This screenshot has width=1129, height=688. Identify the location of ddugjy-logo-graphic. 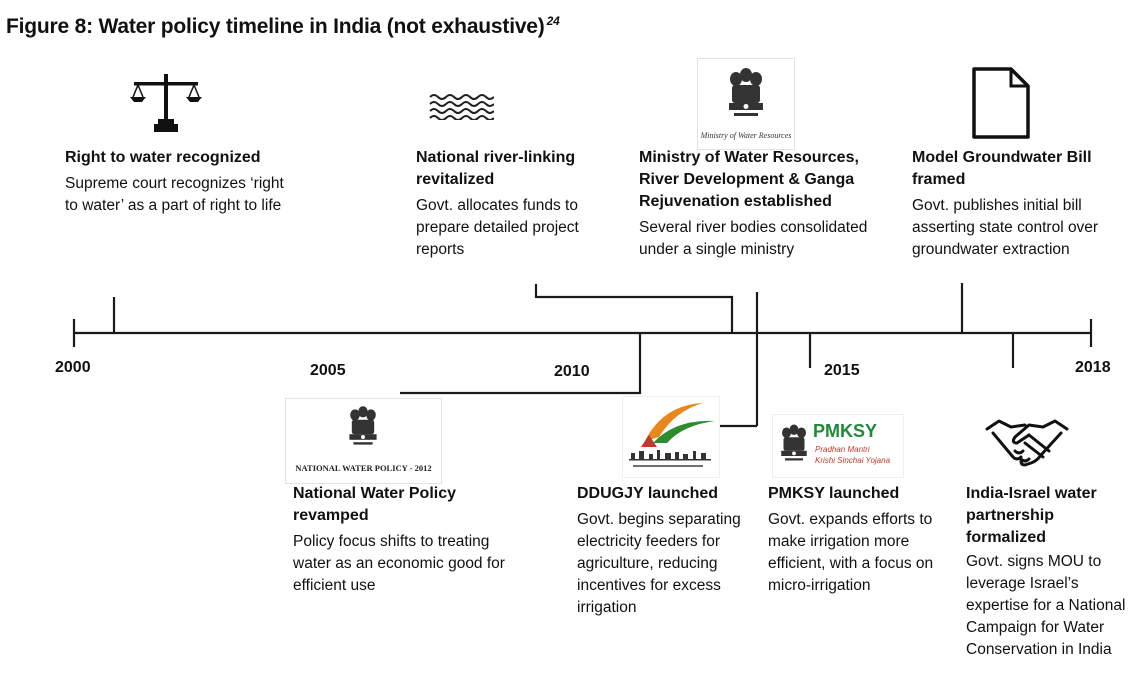
(672, 435).